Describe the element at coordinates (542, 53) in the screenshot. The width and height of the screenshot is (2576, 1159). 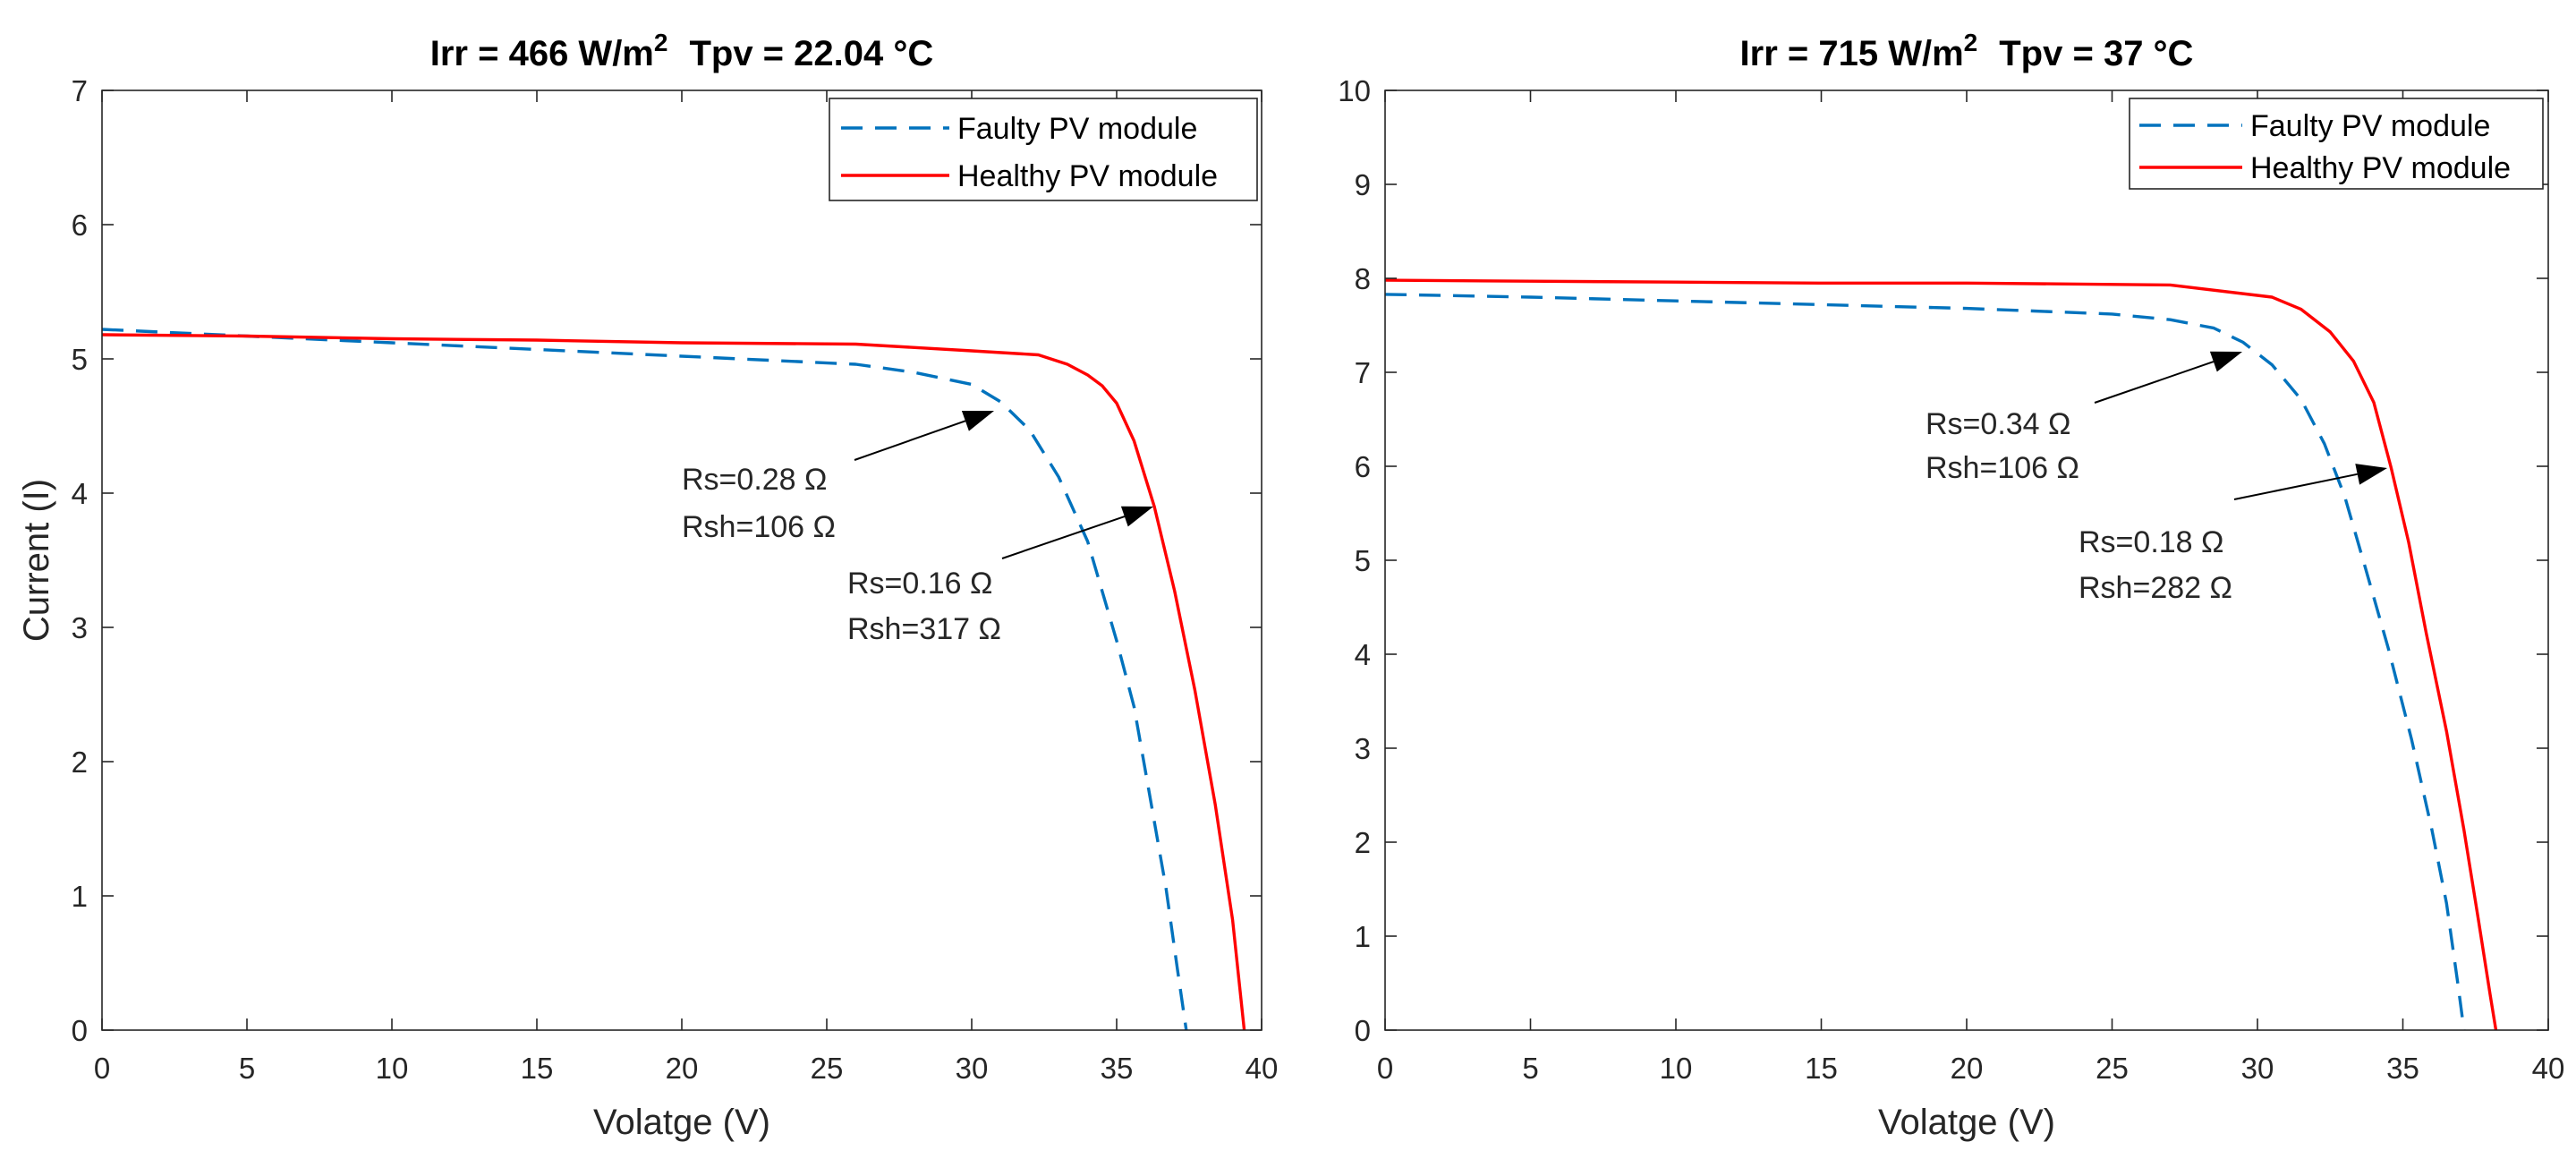
I see `title-prefix: Irr = 466 W/m` at that location.